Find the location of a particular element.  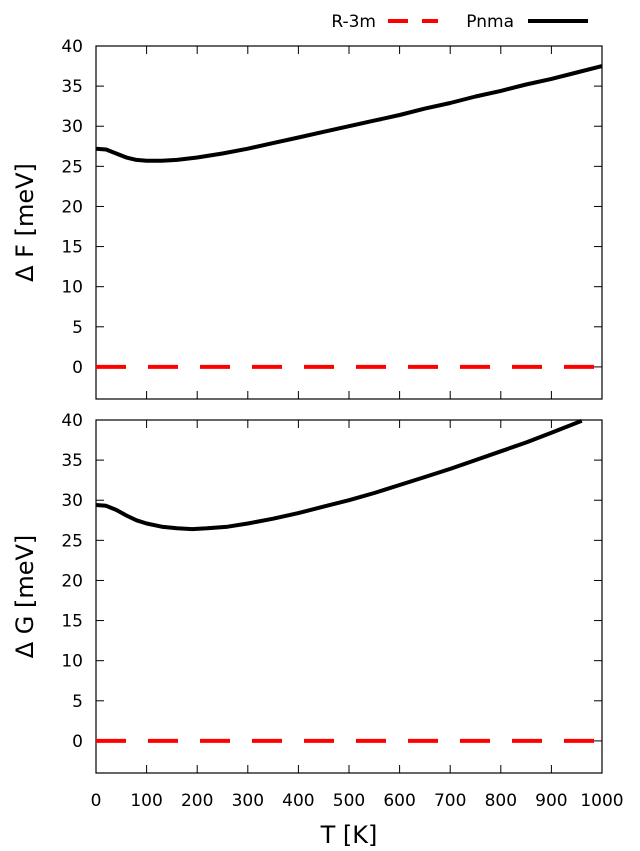

y-axis-title: Δ G [meV] is located at coordinates (25, 597).